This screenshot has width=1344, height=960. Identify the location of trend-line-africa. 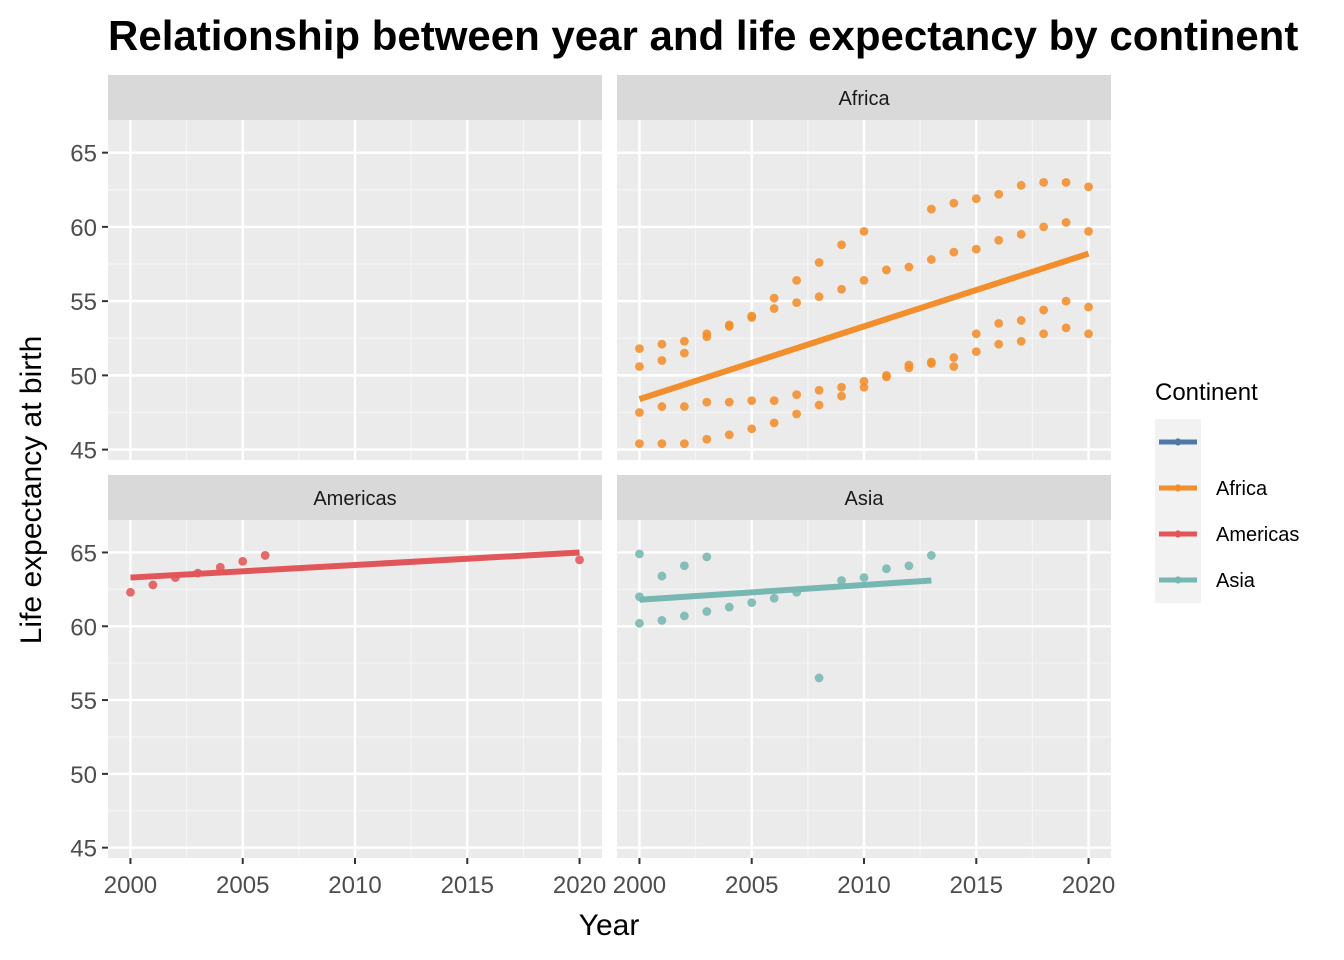
(864, 326).